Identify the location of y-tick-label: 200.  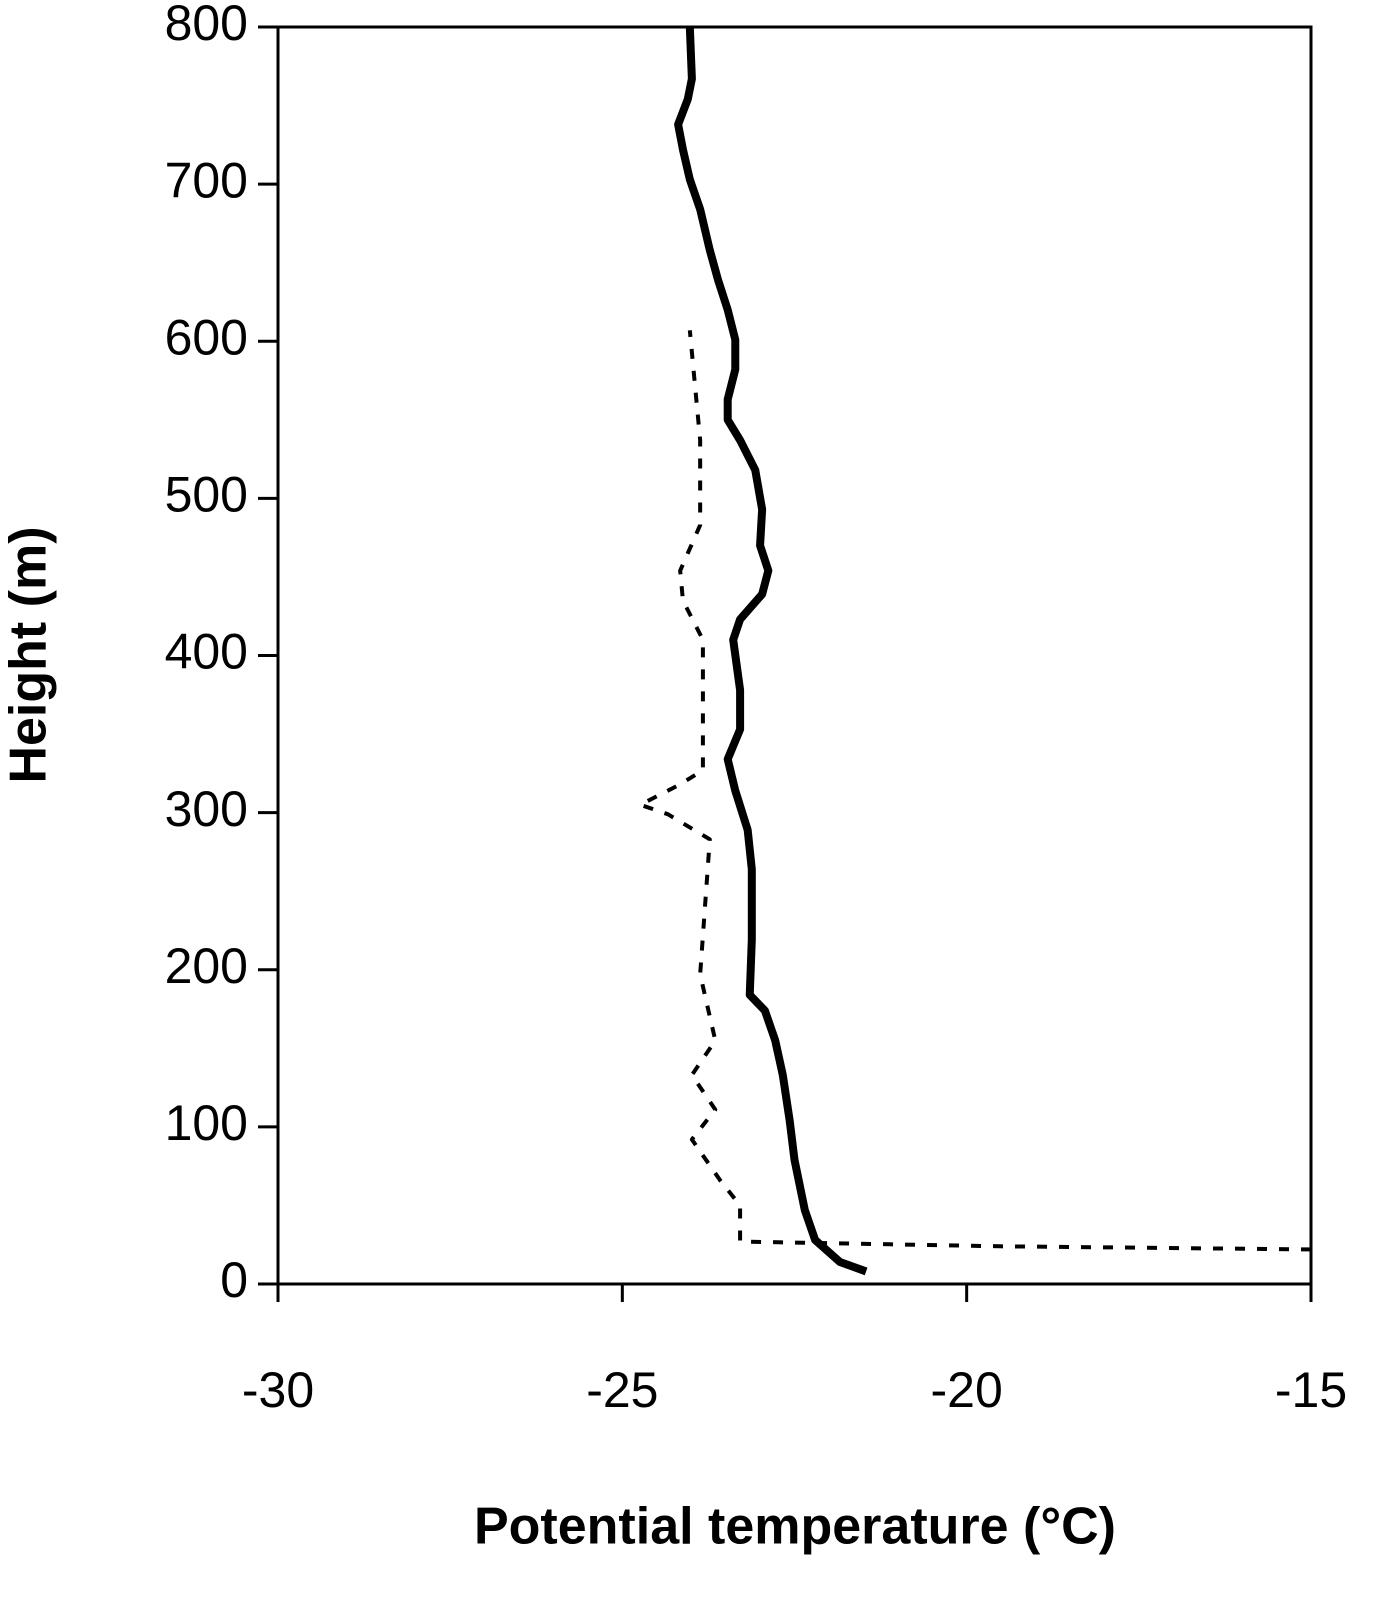
(206, 966).